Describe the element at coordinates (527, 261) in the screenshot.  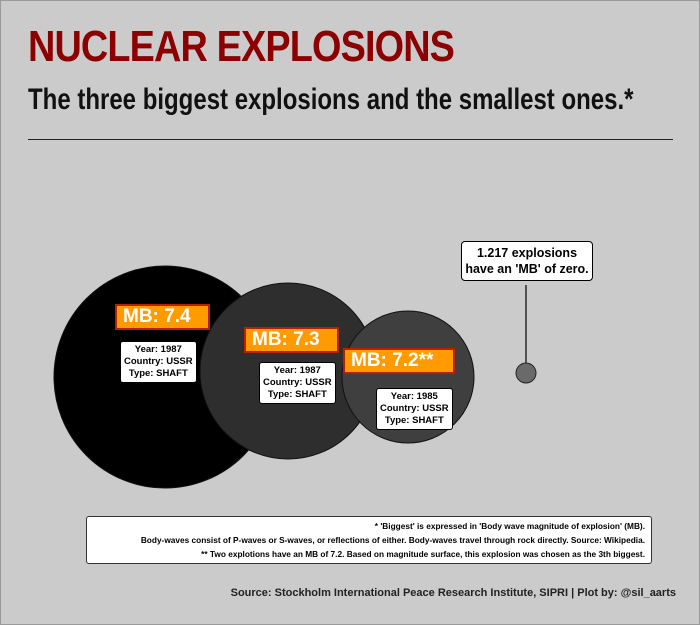
I see `zero-mb-callout: 1.217 explosions have an 'MB' of zero.` at that location.